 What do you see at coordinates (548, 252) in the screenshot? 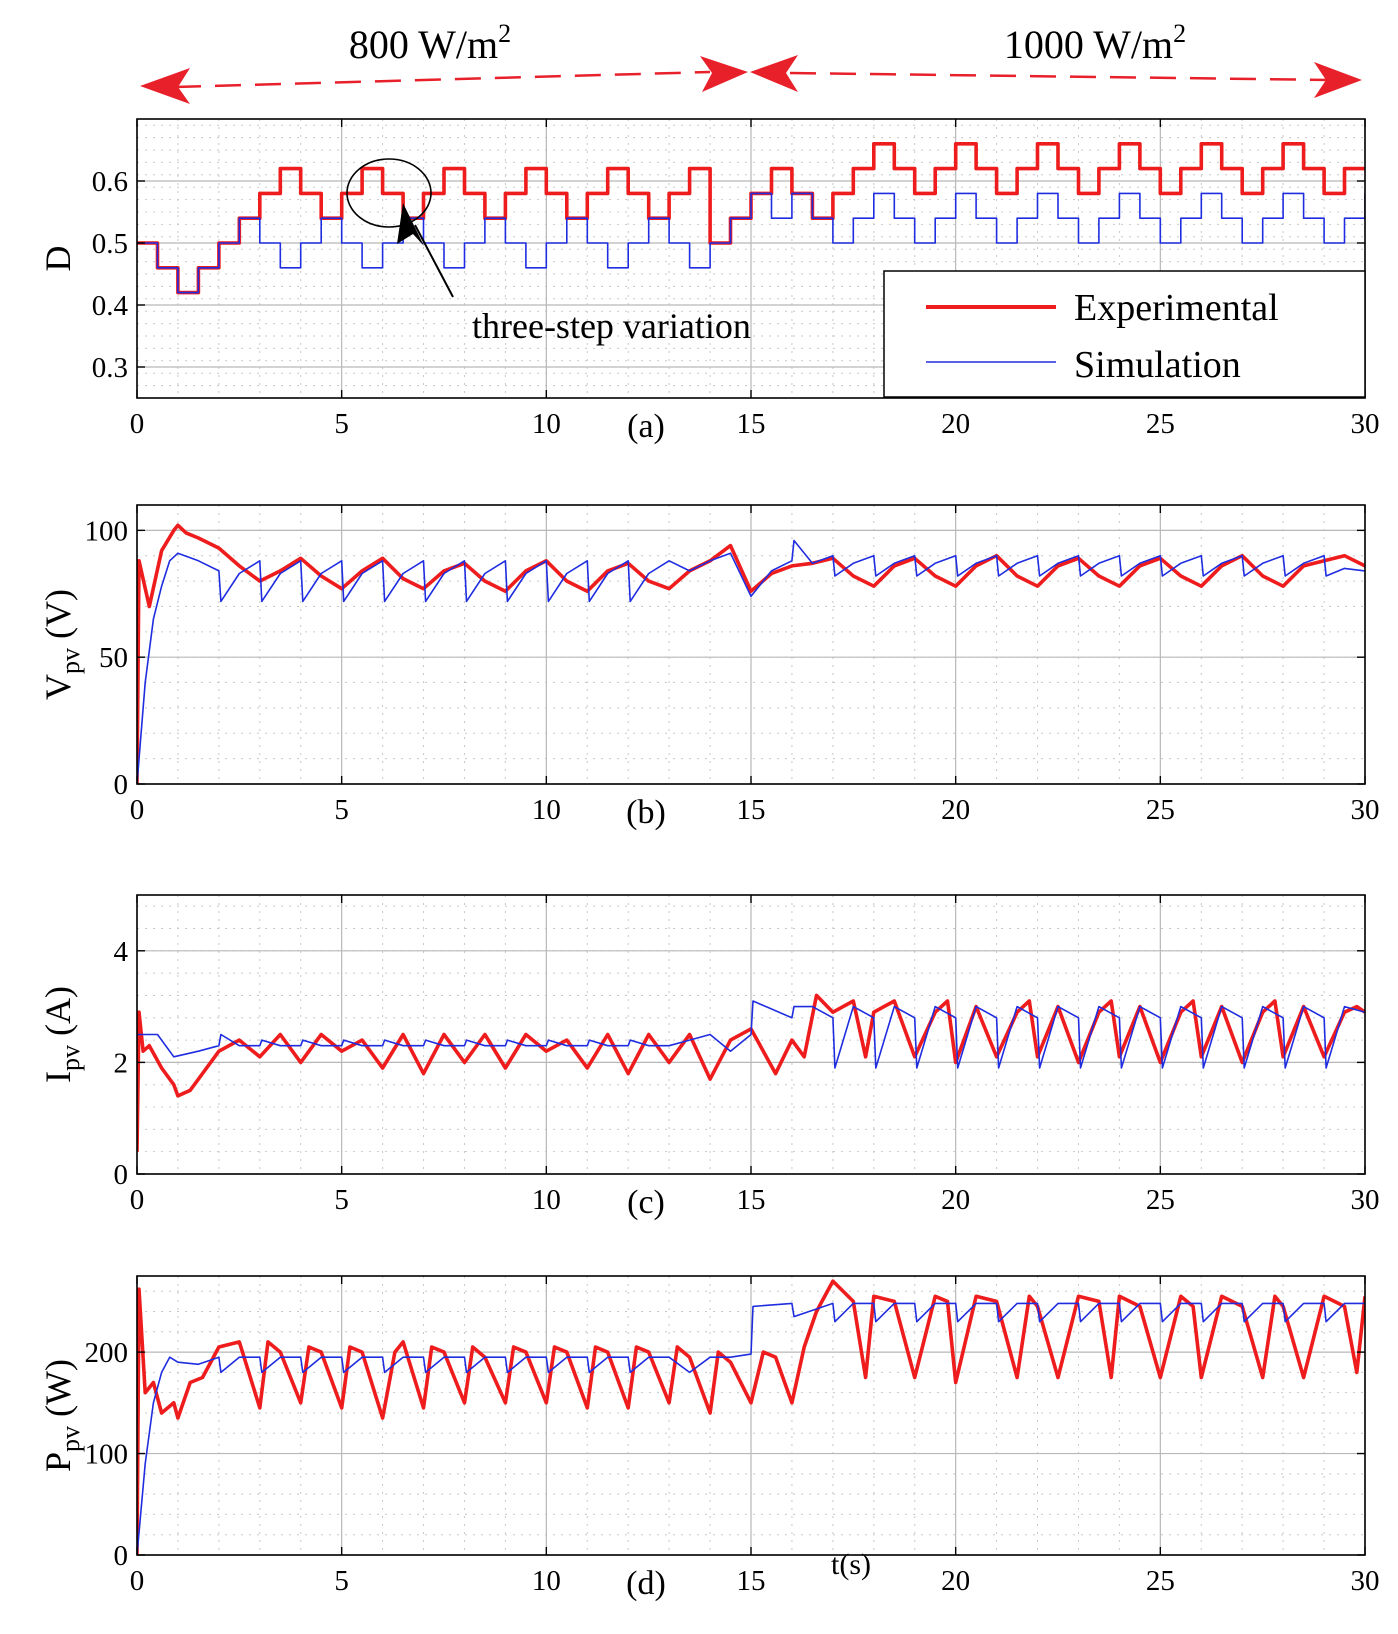
I see `three-step-annotation: three-step variation` at bounding box center [548, 252].